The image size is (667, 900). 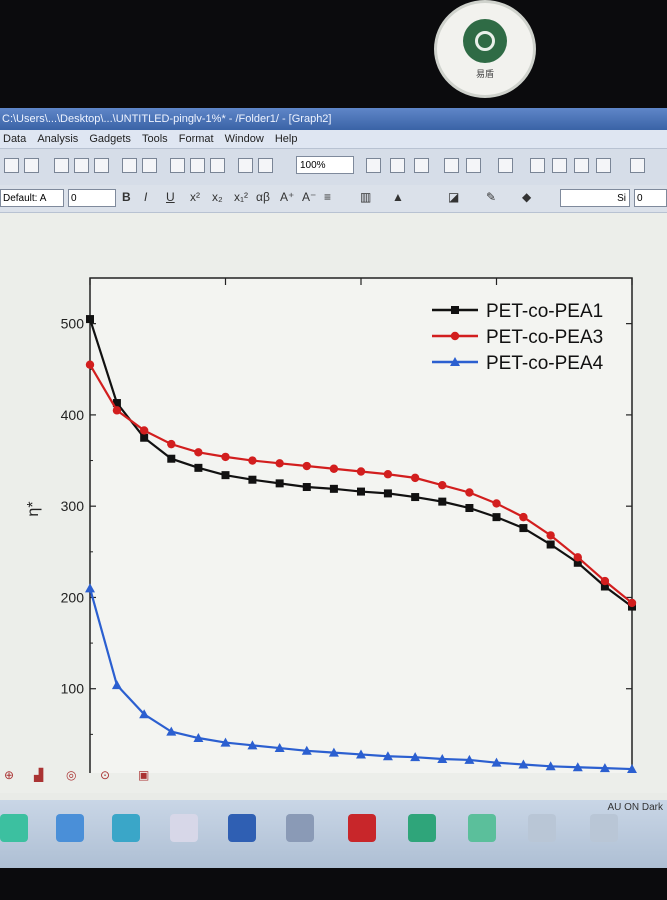 What do you see at coordinates (58, 139) in the screenshot?
I see `menu-analysis: Analysis` at bounding box center [58, 139].